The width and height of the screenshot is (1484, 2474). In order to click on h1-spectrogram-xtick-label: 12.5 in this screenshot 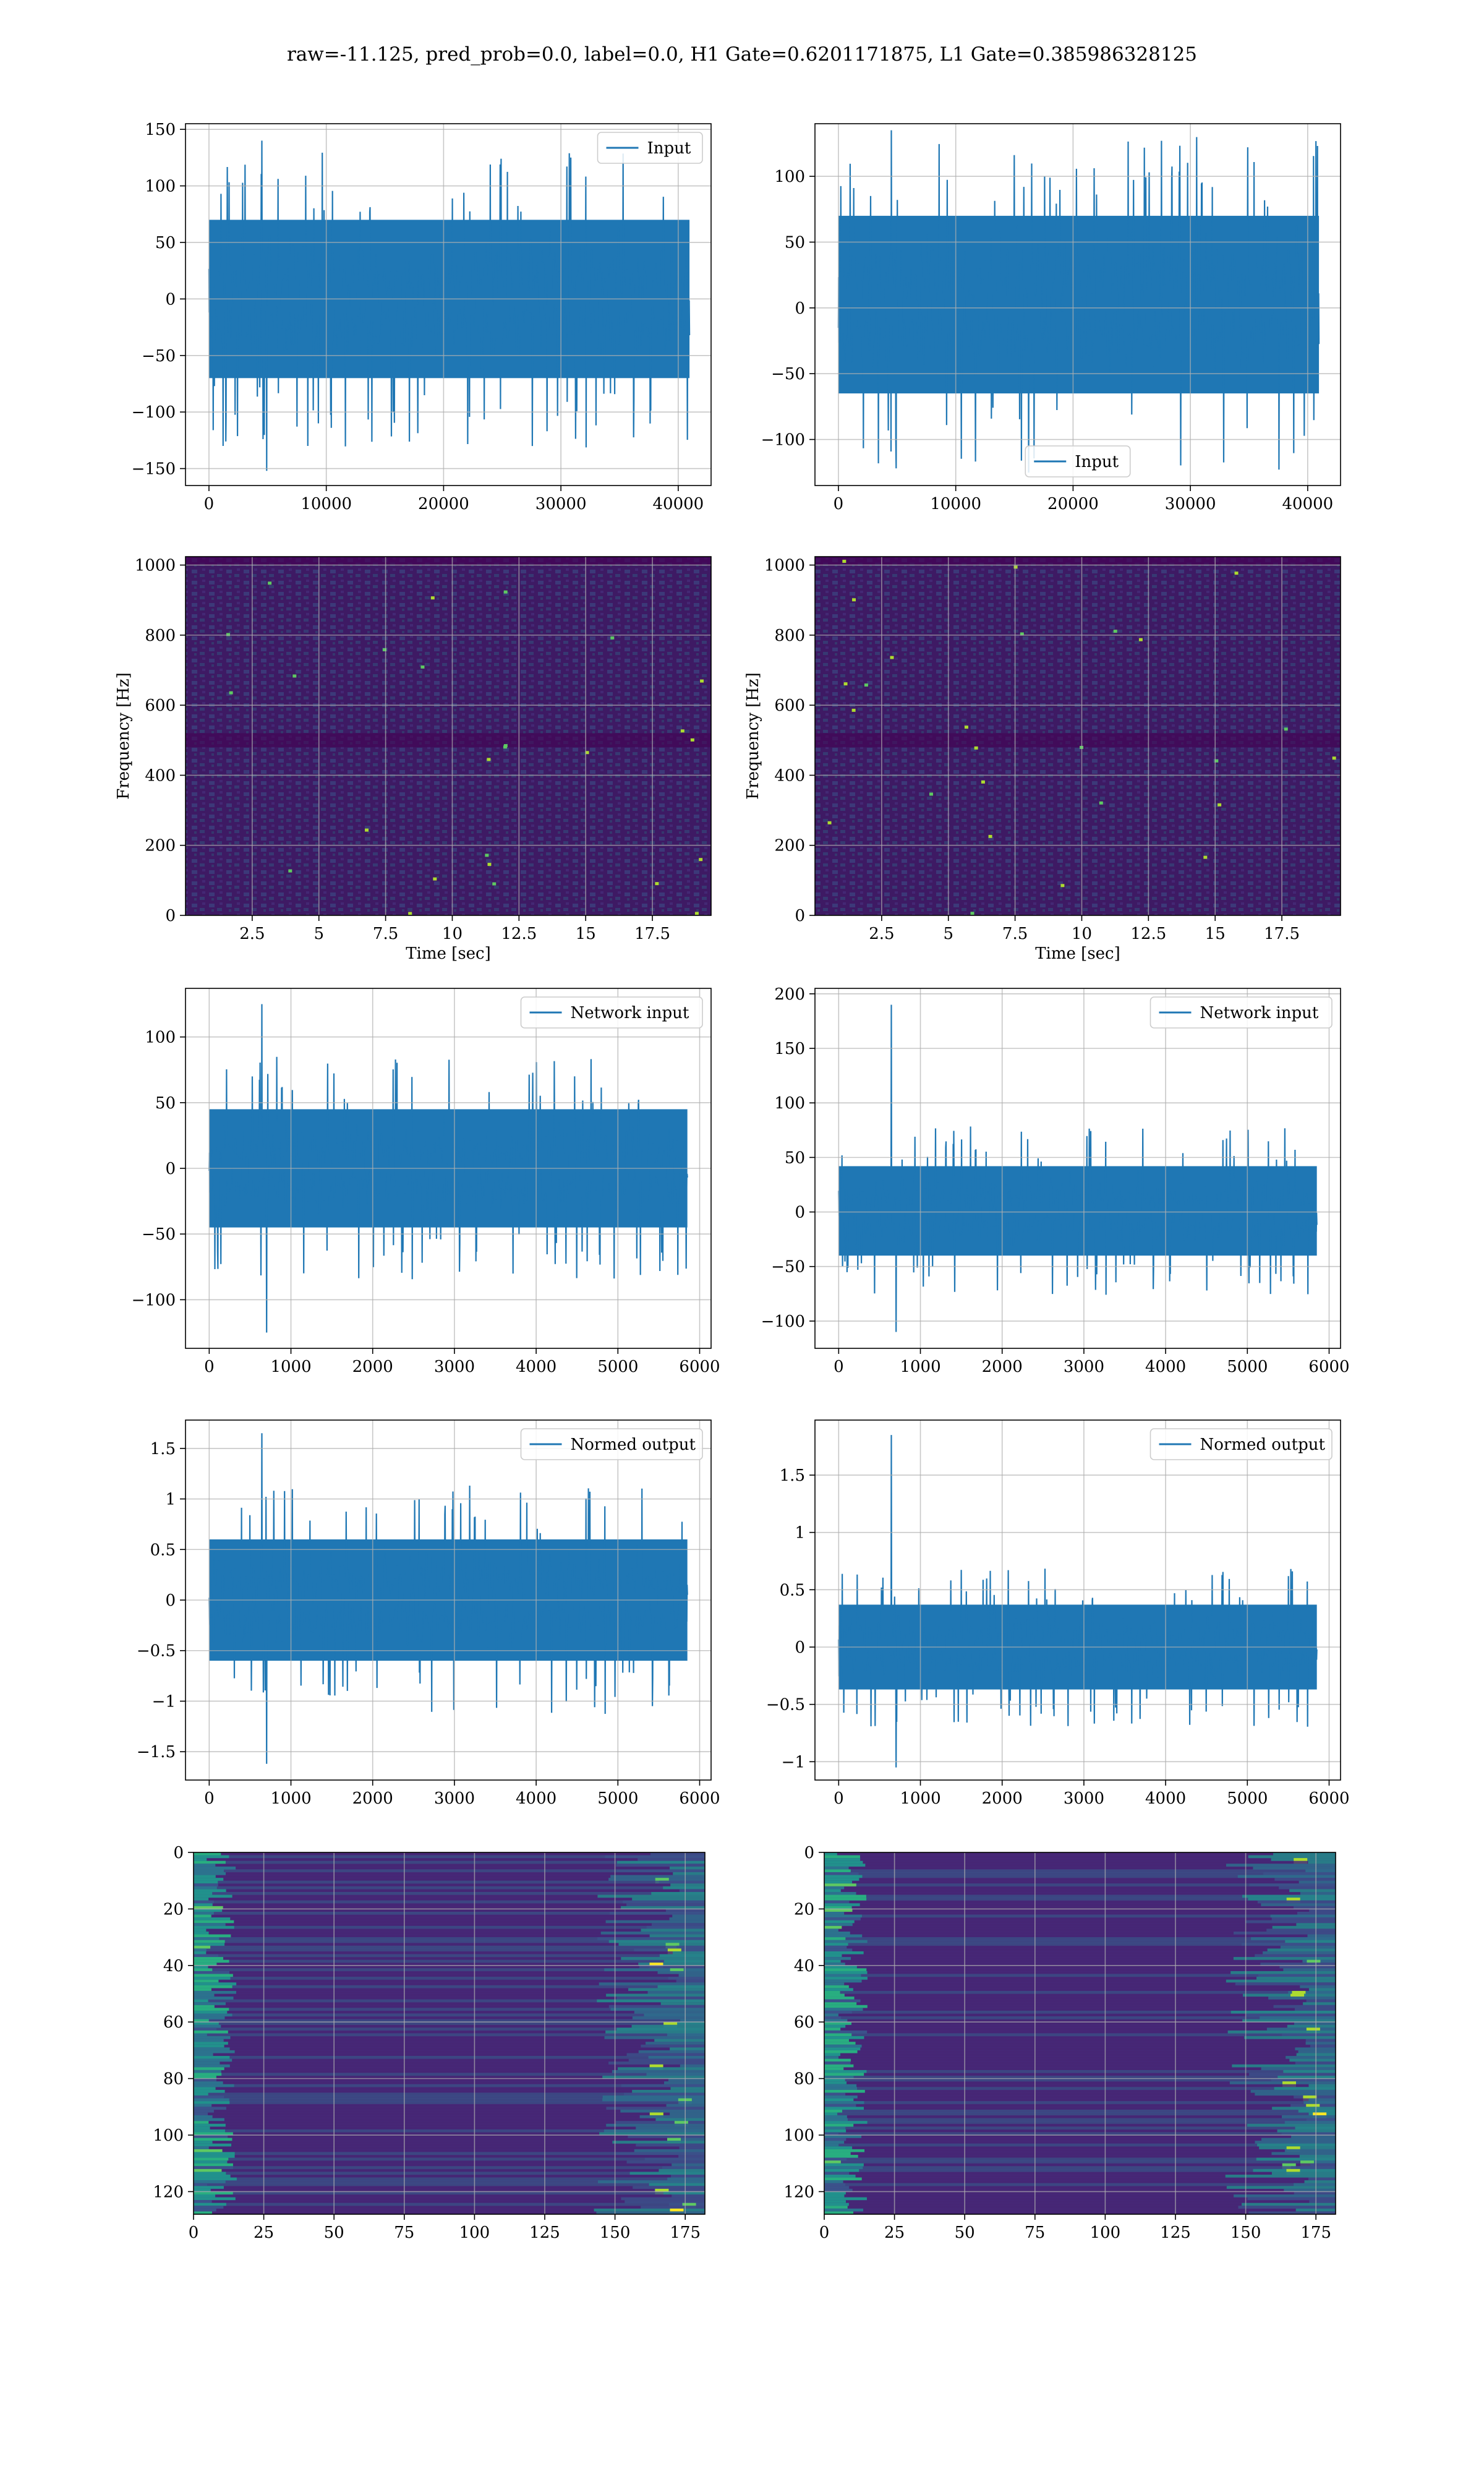, I will do `click(519, 934)`.